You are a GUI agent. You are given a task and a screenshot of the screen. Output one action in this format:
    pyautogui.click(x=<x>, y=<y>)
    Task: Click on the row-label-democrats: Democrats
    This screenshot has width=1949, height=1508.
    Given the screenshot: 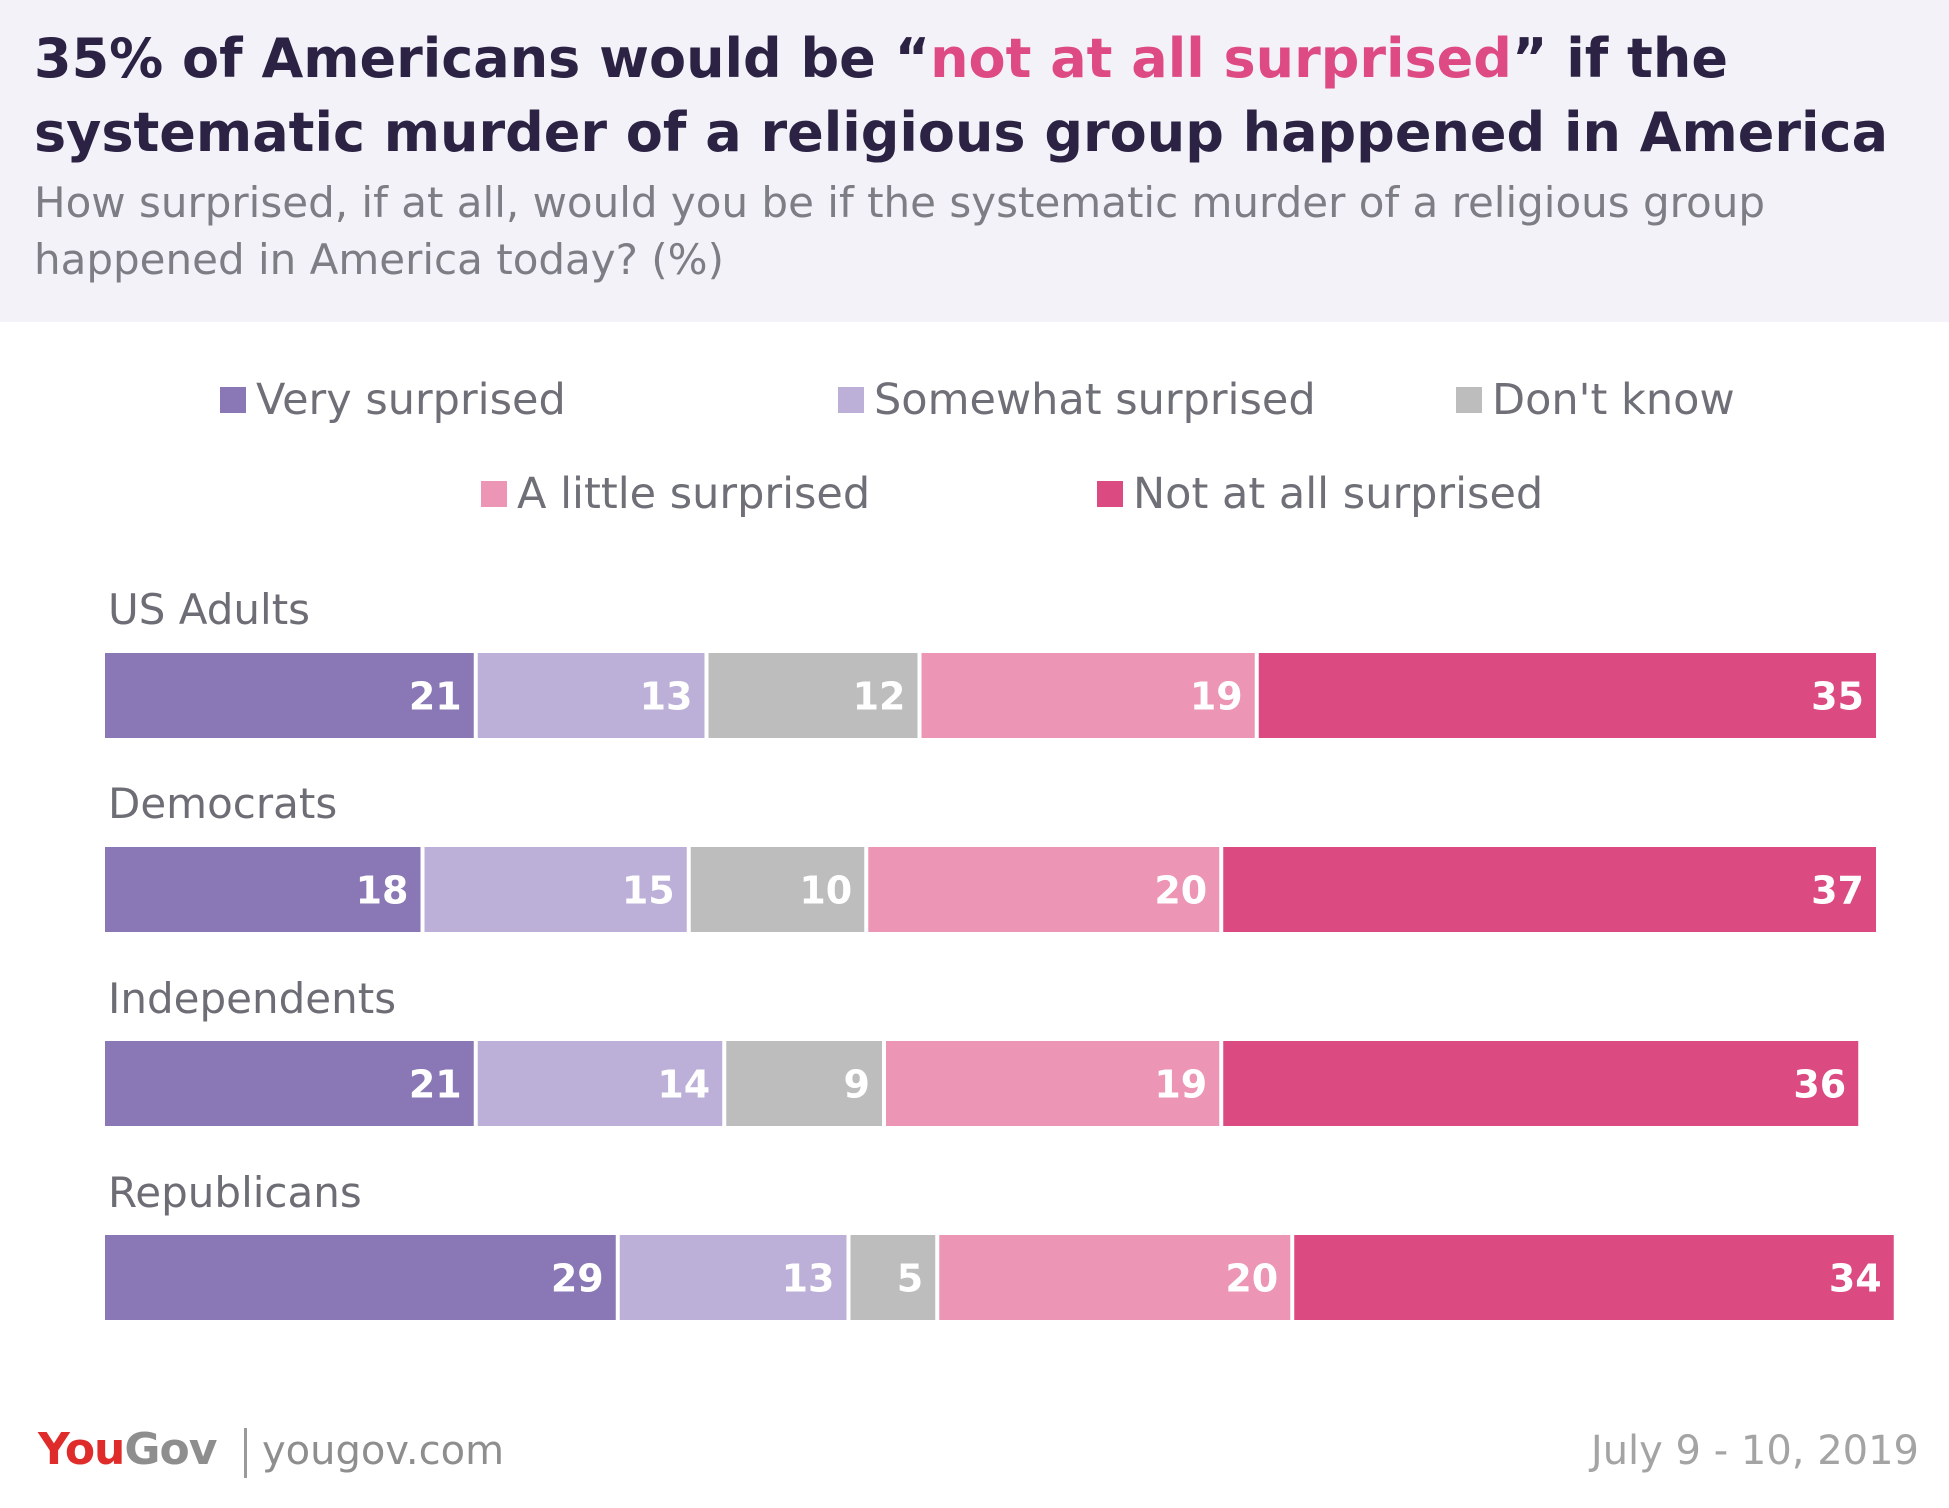 What is the action you would take?
    pyautogui.click(x=223, y=803)
    